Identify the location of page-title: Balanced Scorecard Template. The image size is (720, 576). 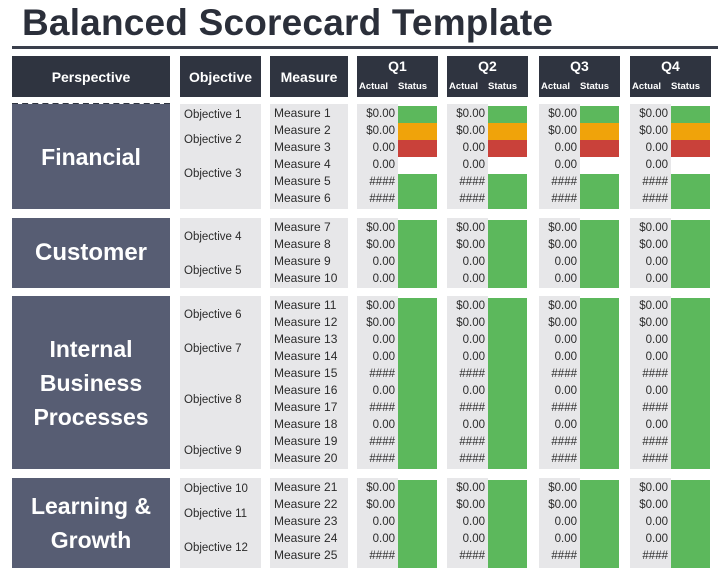
(288, 22).